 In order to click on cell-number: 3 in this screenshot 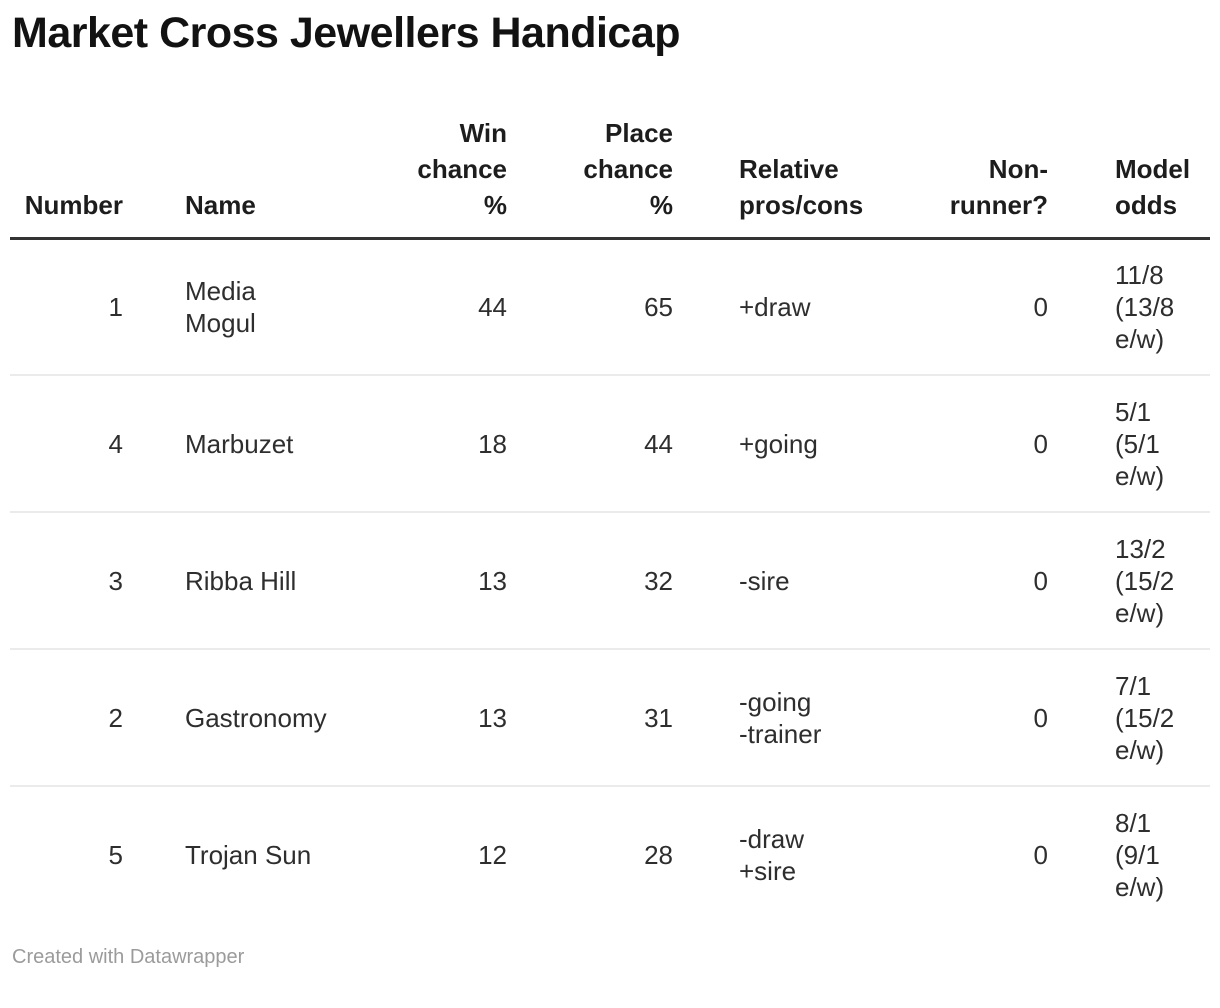, I will do `click(115, 580)`.